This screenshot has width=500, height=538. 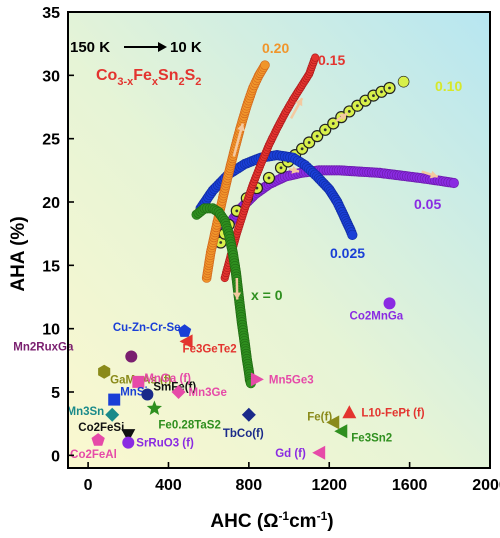 I want to click on series-label-0.10: 0.10, so click(x=448, y=86).